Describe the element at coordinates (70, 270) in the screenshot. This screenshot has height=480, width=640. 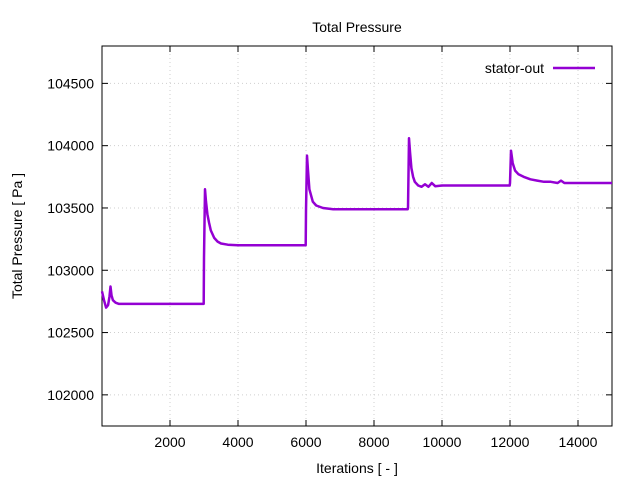
I see `y-tick-label: 103000` at that location.